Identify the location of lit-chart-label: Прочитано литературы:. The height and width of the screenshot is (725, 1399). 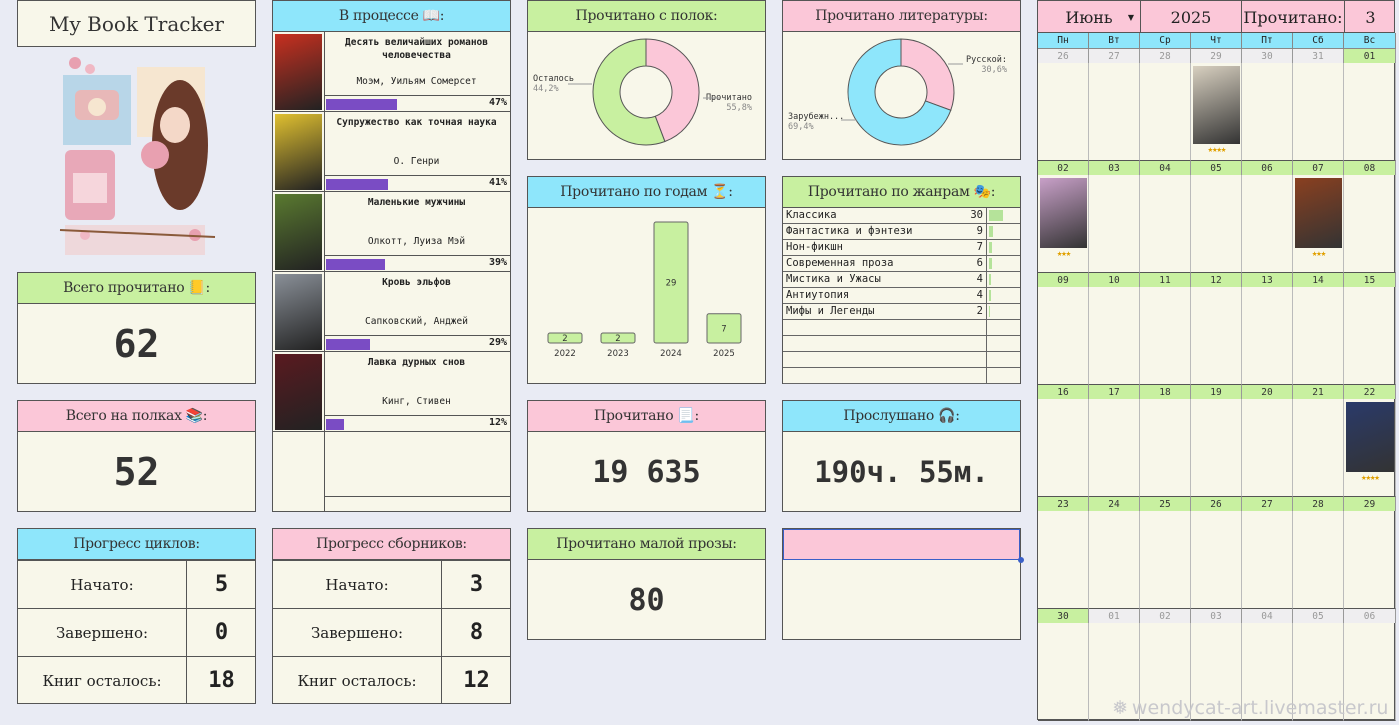
(901, 16).